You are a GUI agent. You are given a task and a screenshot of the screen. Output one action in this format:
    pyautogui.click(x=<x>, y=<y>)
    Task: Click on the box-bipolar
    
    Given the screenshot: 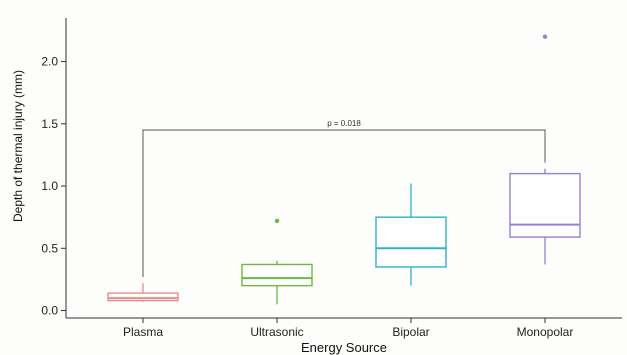 What is the action you would take?
    pyautogui.click(x=411, y=234)
    